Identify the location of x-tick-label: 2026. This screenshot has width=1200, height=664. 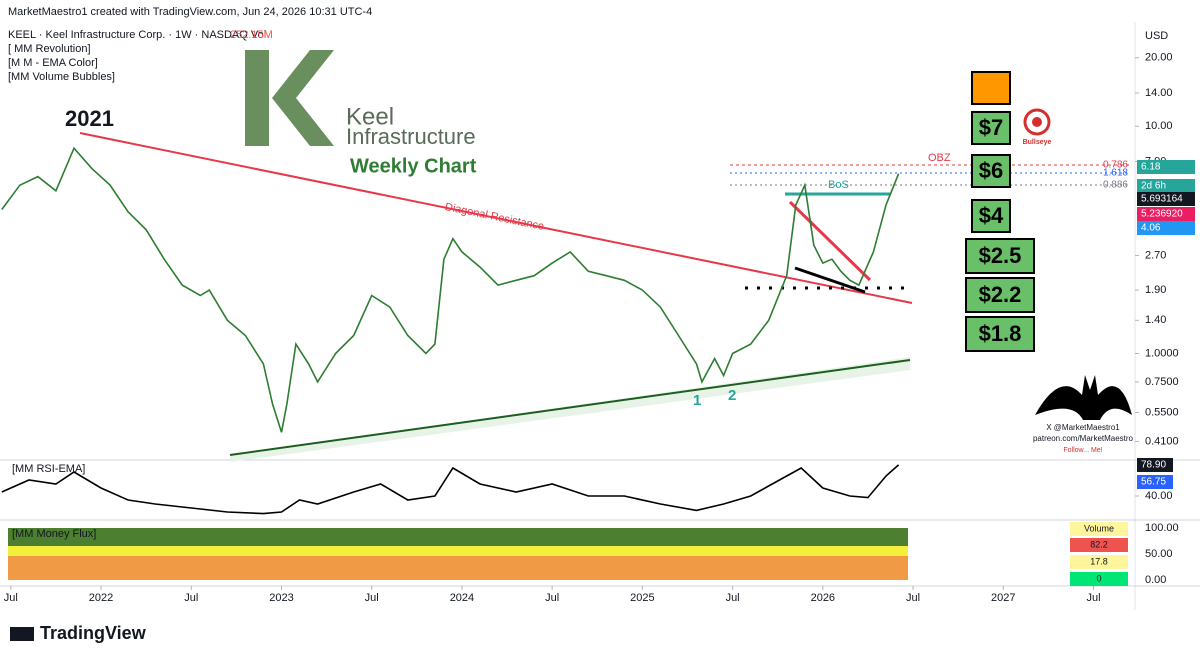
(823, 598).